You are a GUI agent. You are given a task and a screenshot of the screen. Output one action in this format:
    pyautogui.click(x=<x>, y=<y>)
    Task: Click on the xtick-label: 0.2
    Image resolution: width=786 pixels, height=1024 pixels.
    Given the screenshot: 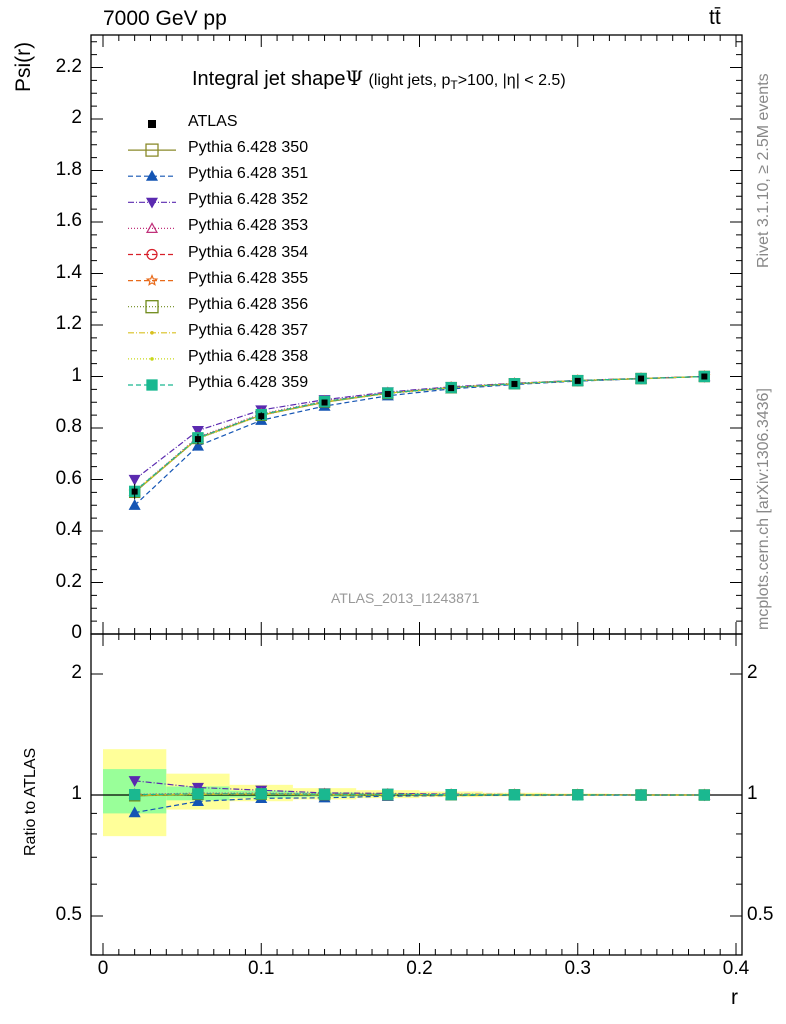 What is the action you would take?
    pyautogui.click(x=419, y=968)
    